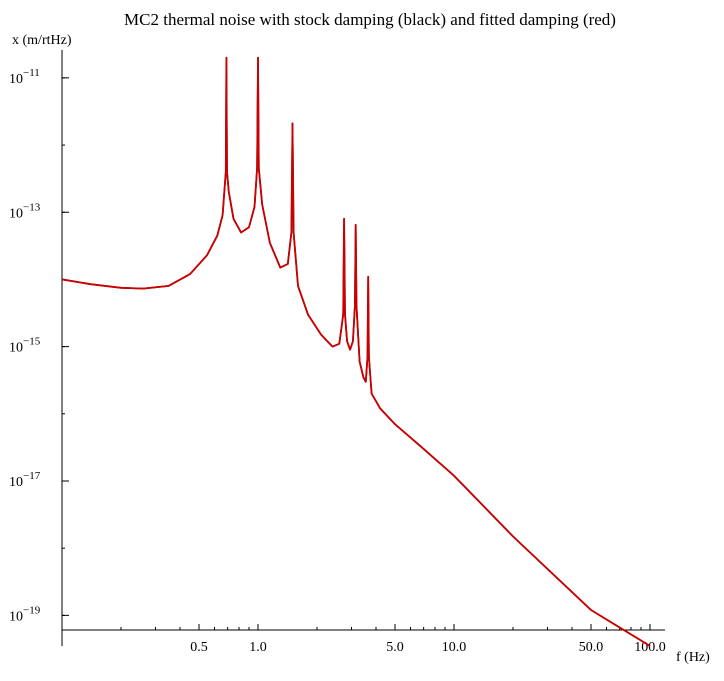 The height and width of the screenshot is (681, 724). I want to click on y-tick-label: 10−13, so click(25, 211).